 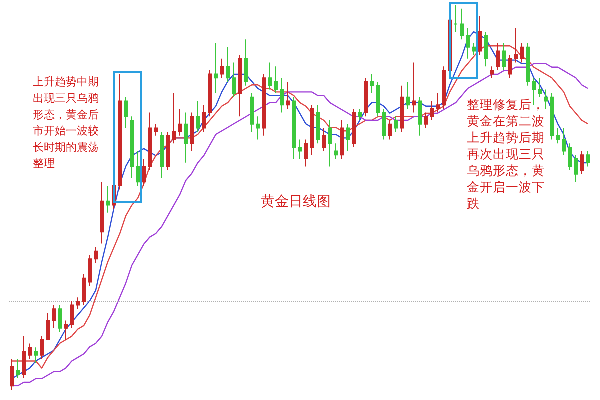 I want to click on text: 黄金日线图, so click(x=296, y=202).